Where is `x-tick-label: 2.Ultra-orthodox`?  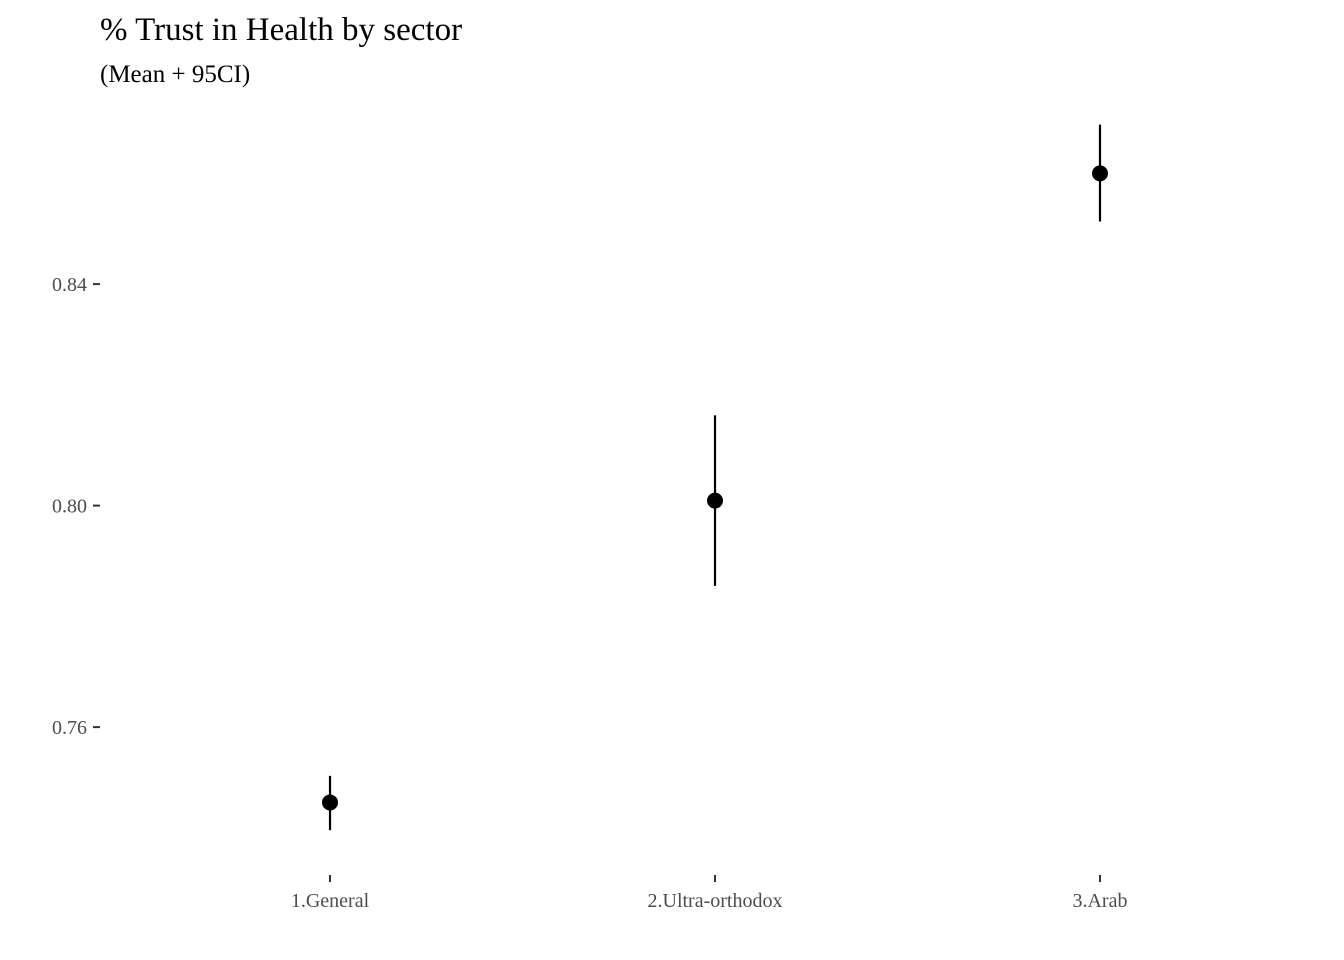 x-tick-label: 2.Ultra-orthodox is located at coordinates (715, 901).